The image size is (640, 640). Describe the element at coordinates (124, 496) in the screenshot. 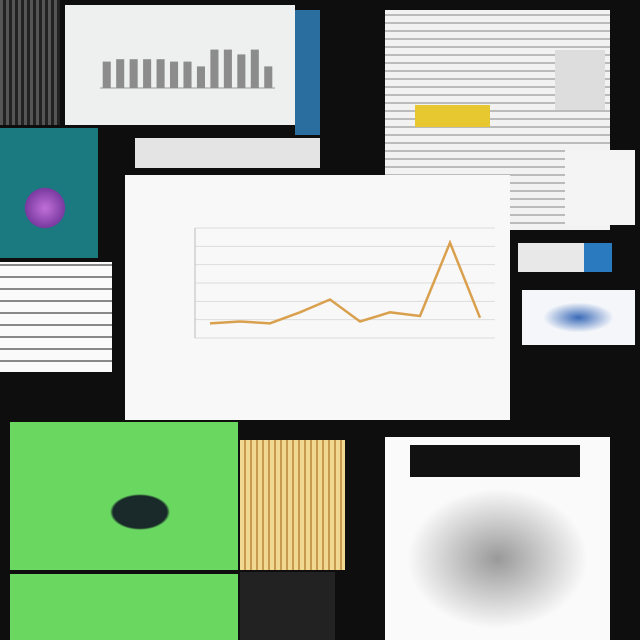

I see `green-panel` at that location.